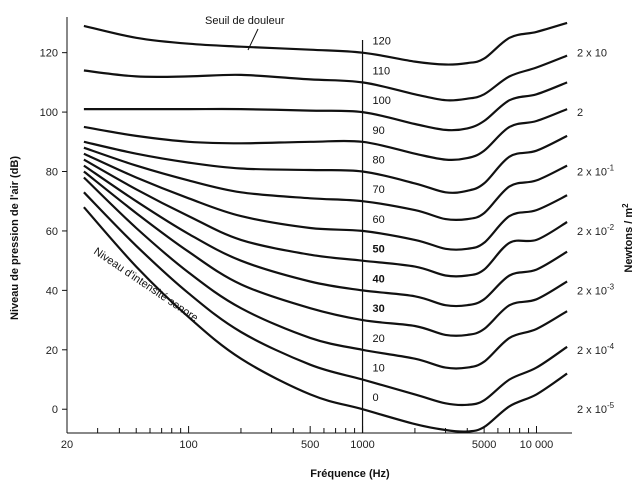 Image resolution: width=643 pixels, height=484 pixels. I want to click on pressure-label: 2 x 10⁻¹, so click(596, 171).